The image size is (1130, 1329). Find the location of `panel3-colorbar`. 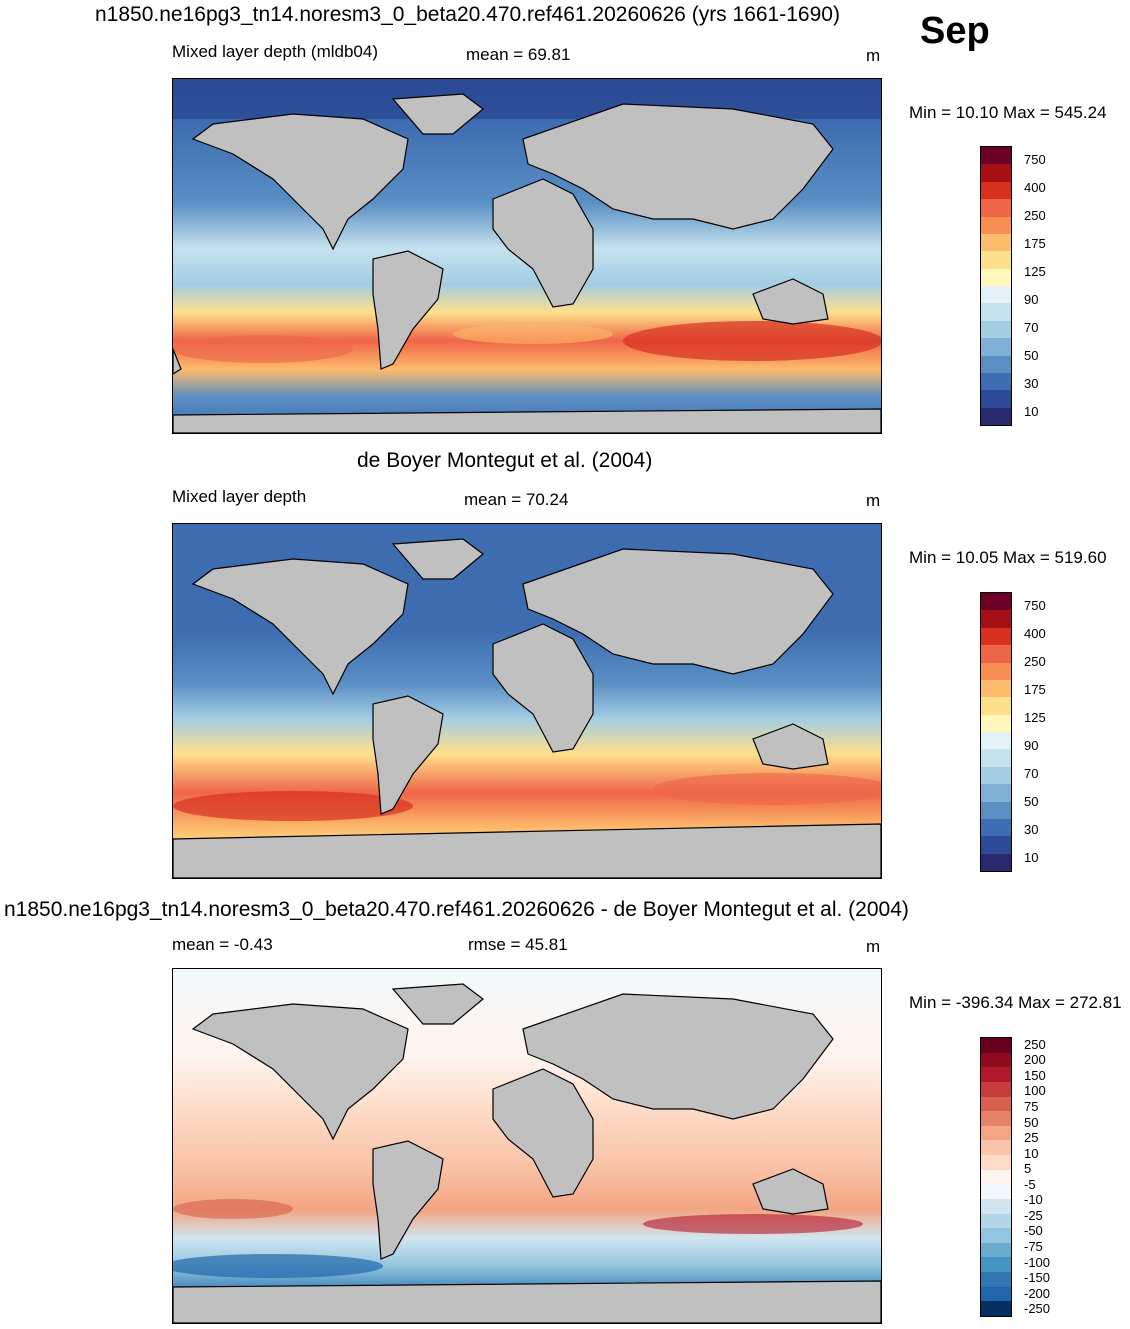

panel3-colorbar is located at coordinates (996, 1177).